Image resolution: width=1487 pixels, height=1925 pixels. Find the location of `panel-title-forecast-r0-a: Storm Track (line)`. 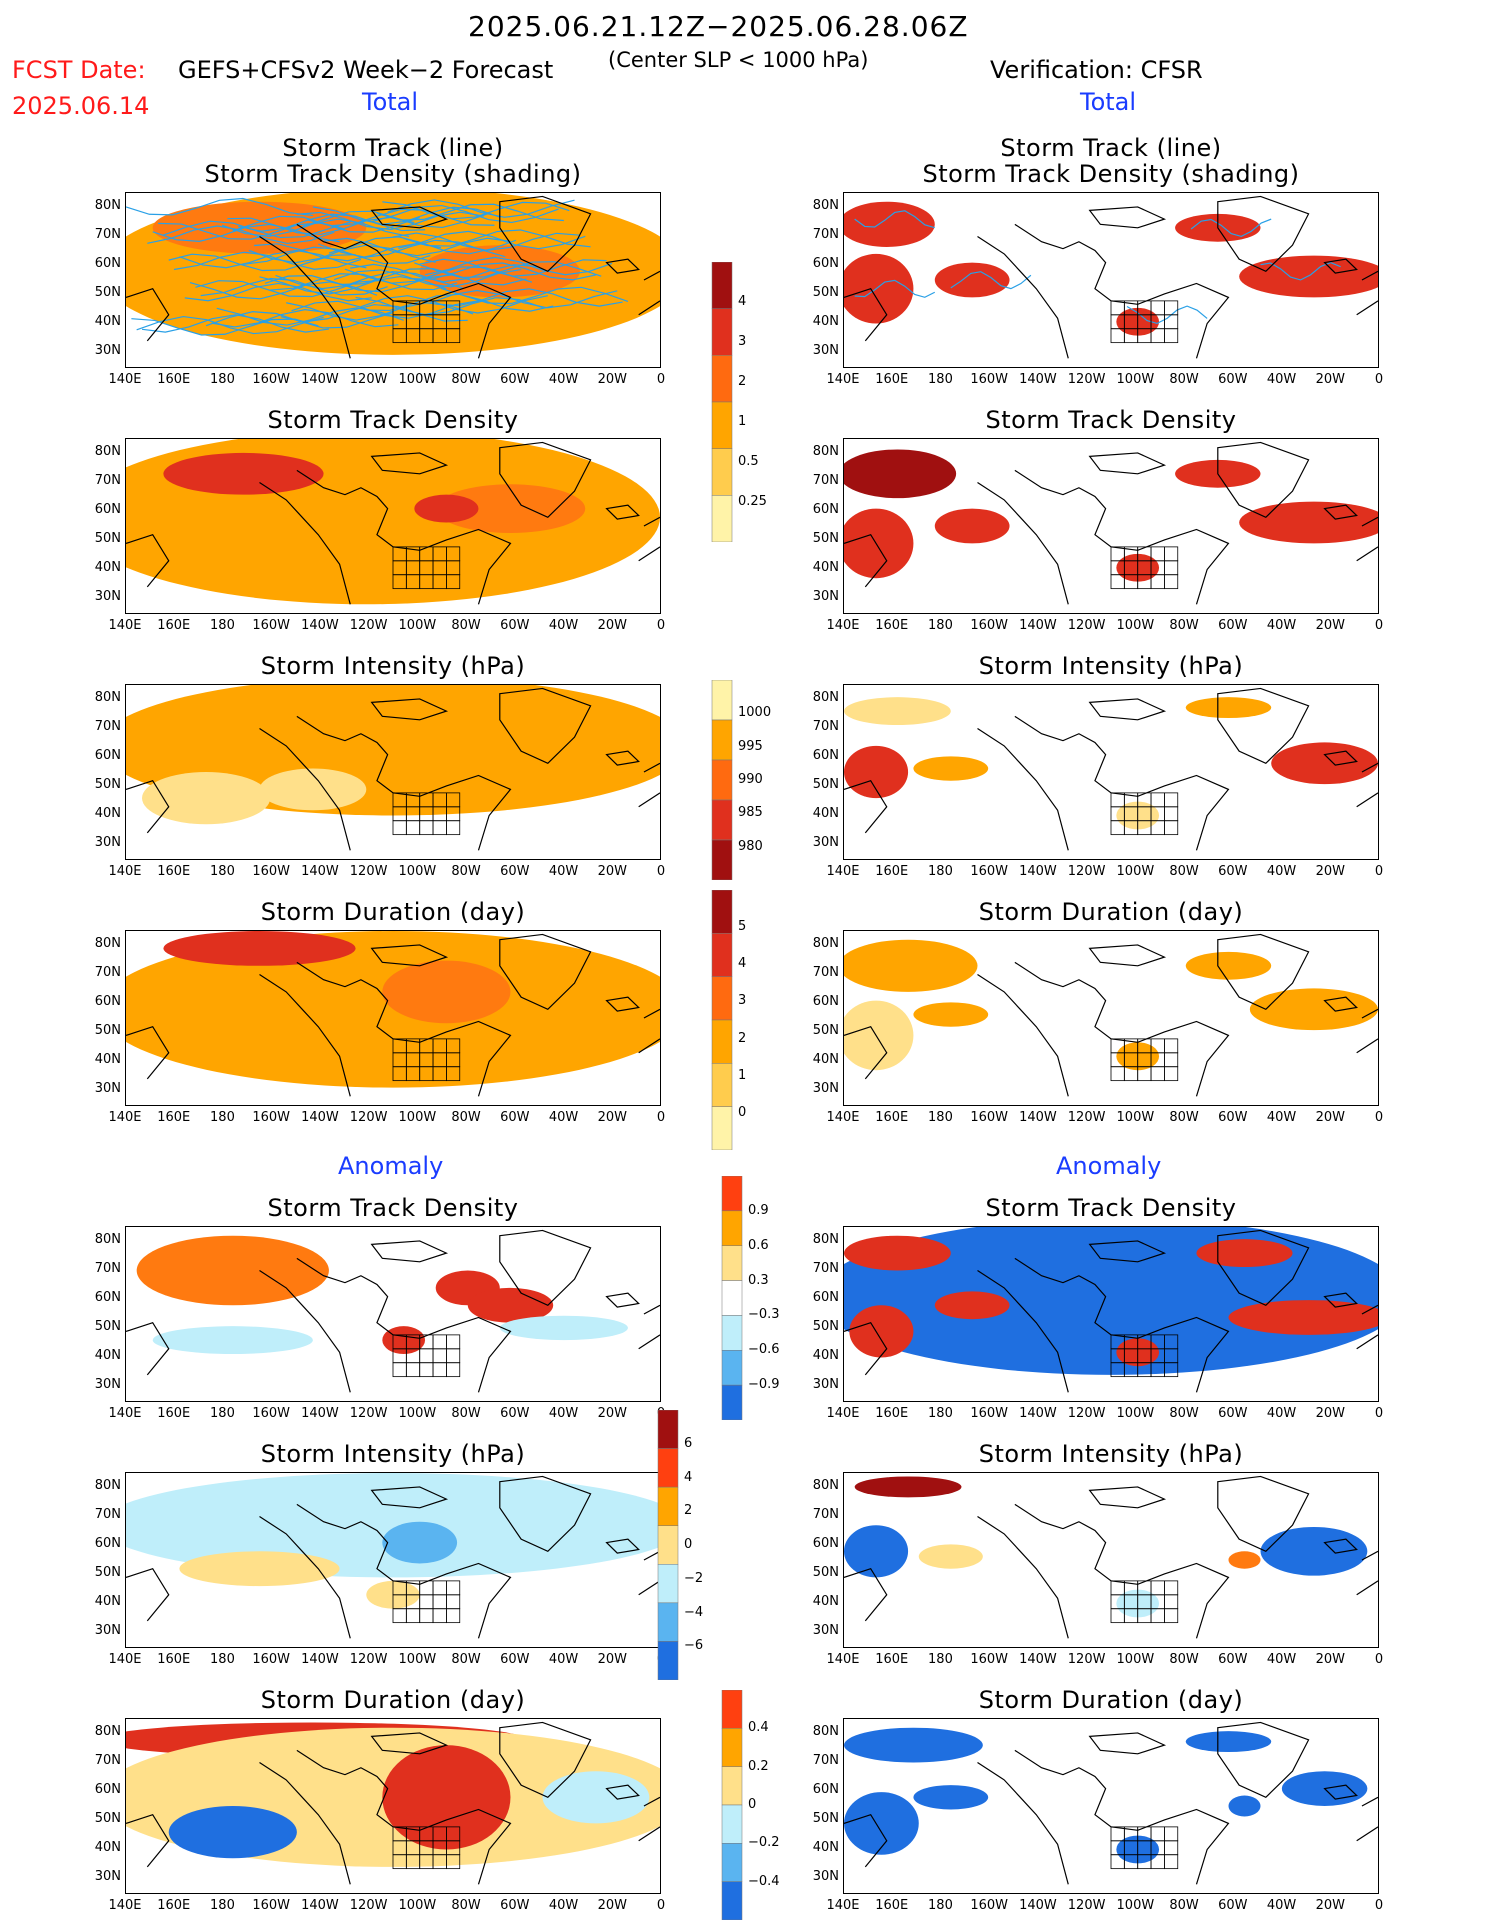

panel-title-forecast-r0-a: Storm Track (line) is located at coordinates (393, 148).